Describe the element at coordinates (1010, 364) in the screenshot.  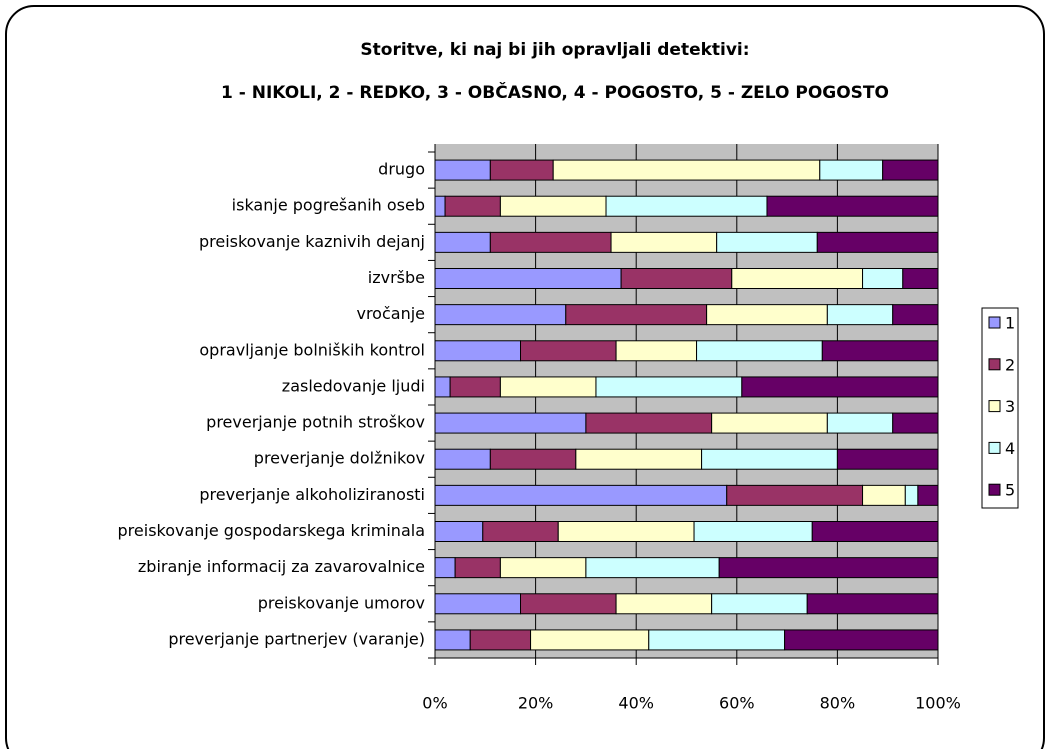
I see `legend-label: 2` at that location.